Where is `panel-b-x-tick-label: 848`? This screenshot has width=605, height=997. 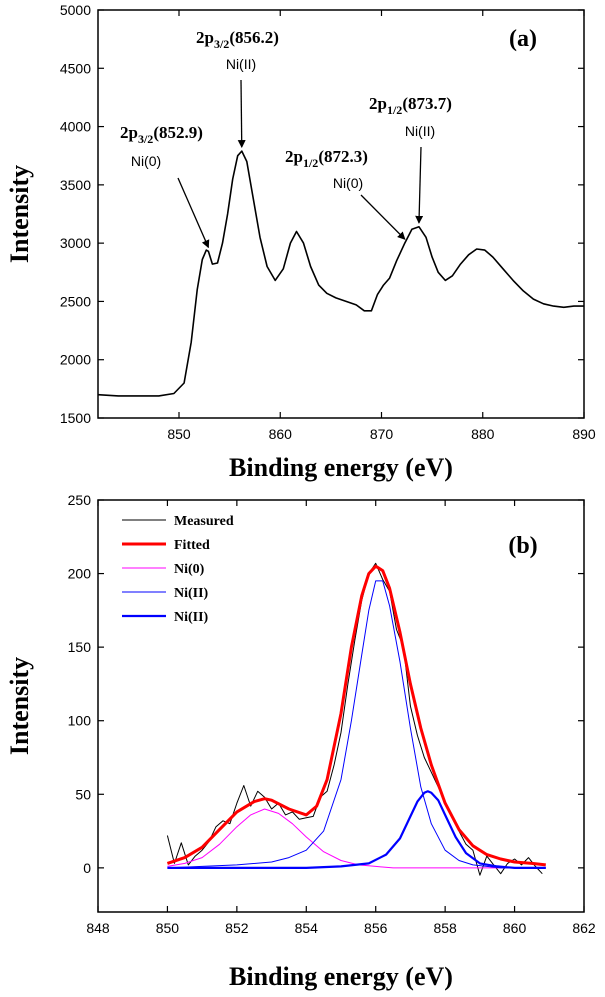
panel-b-x-tick-label: 848 is located at coordinates (98, 928).